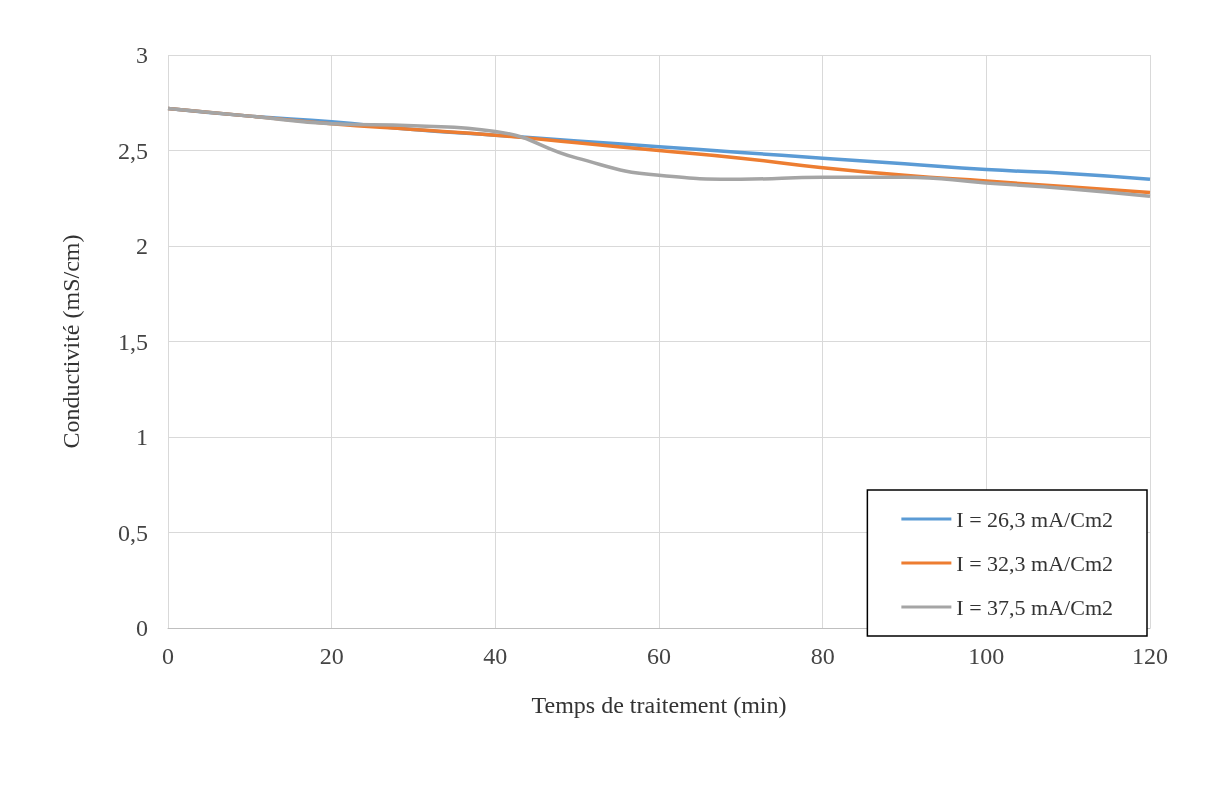 The width and height of the screenshot is (1215, 794). Describe the element at coordinates (331, 656) in the screenshot. I see `x-tick-label: 20` at that location.